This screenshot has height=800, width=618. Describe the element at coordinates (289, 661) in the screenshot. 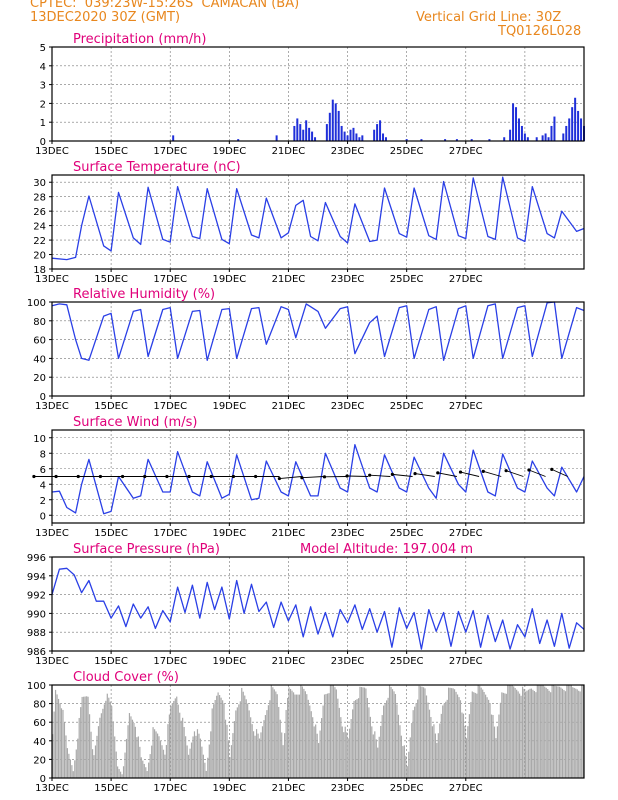

I see `x-tick-label: 21DEC` at that location.